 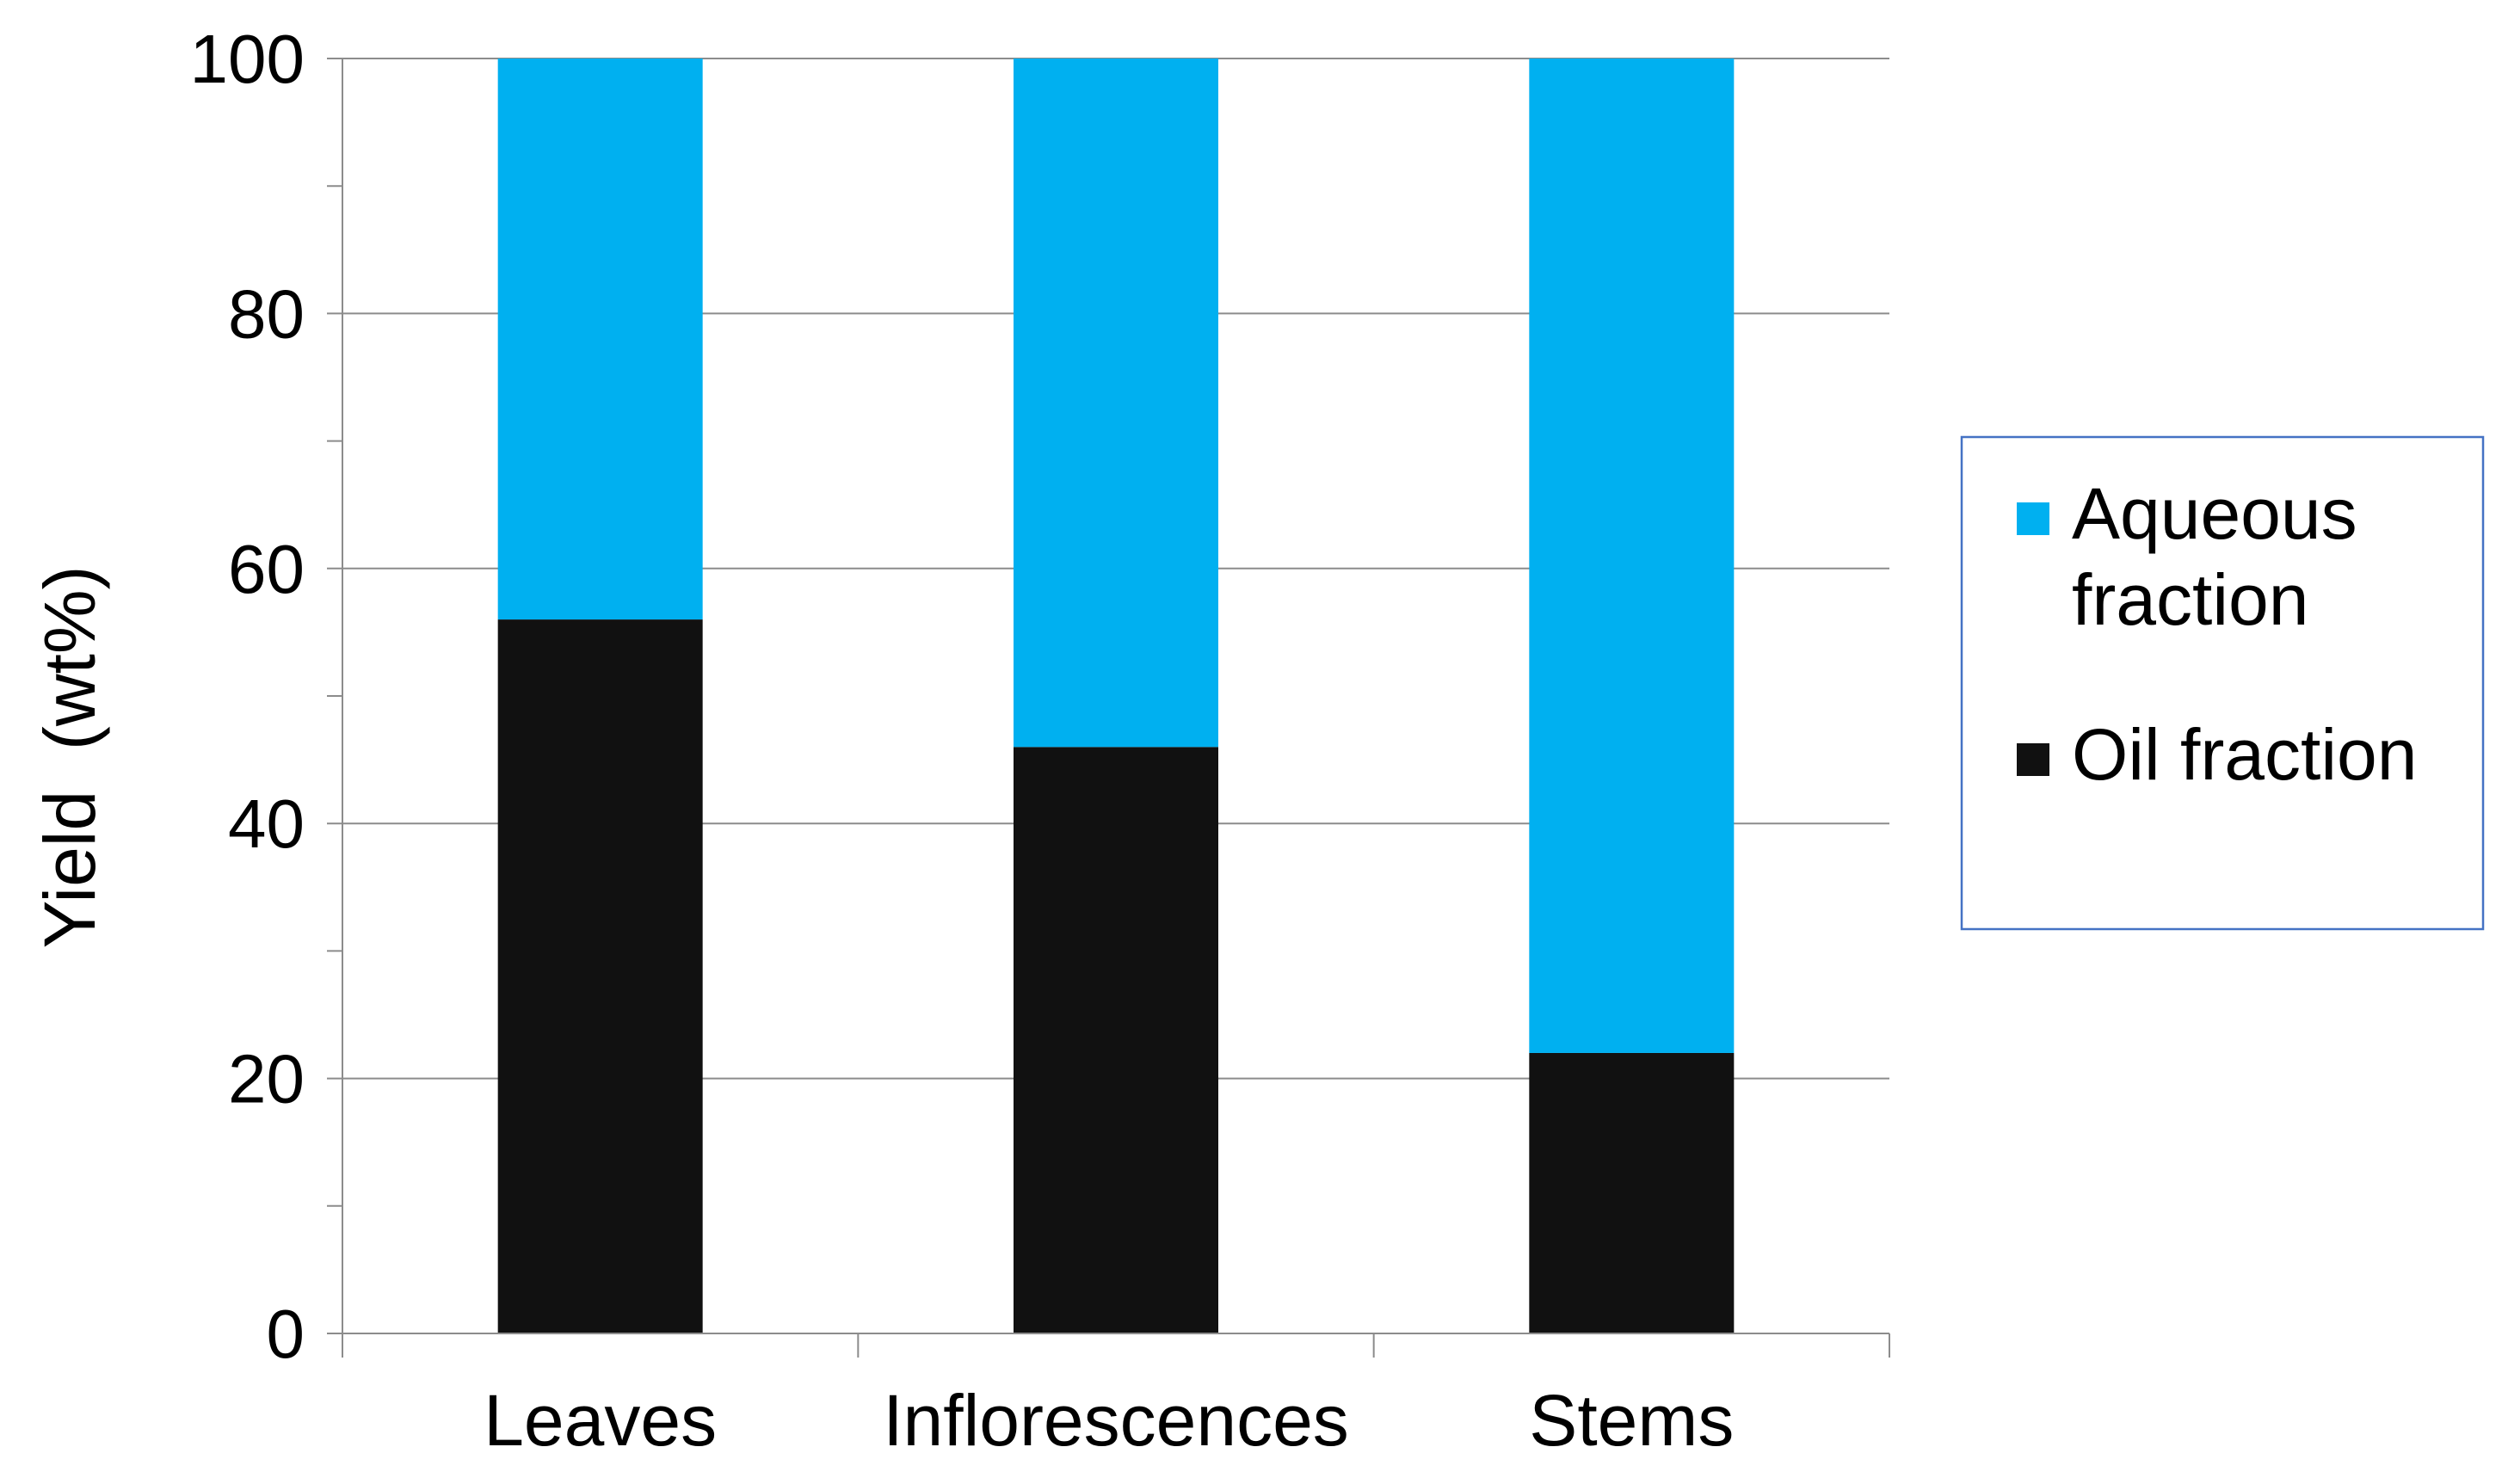 I want to click on y-tick-label-20: 20, so click(x=266, y=1079).